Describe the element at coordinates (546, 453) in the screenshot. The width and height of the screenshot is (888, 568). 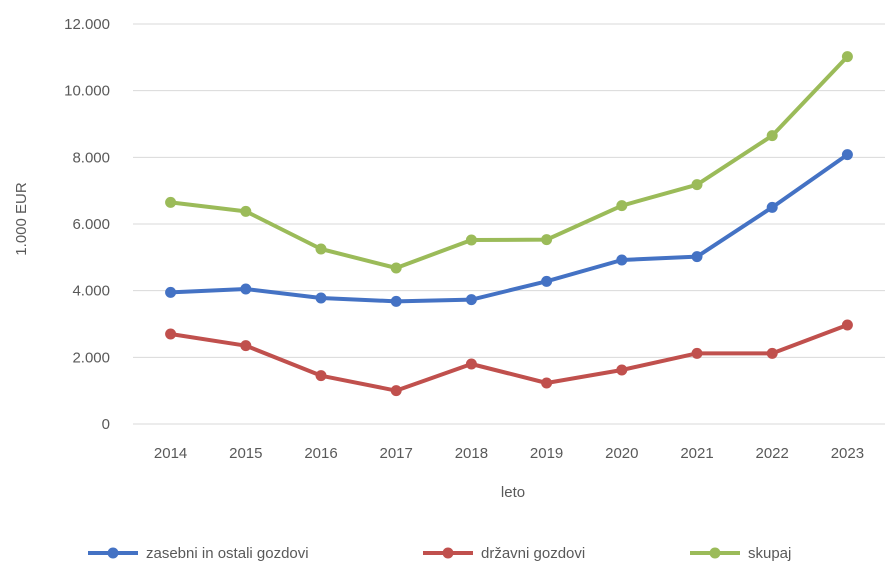
I see `x-tick-label: 2019` at that location.